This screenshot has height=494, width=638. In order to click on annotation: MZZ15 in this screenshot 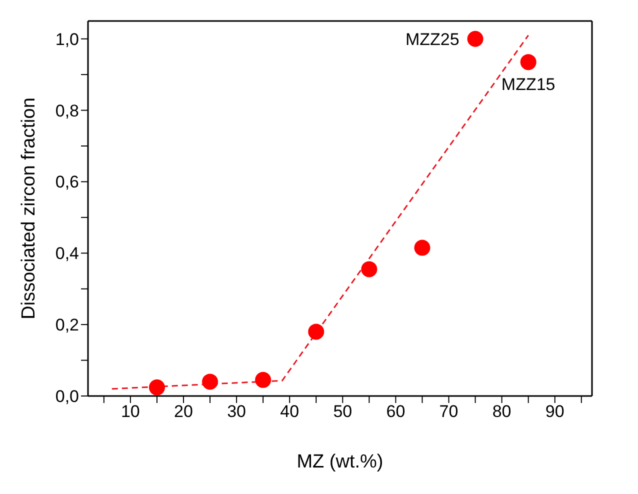, I will do `click(528, 84)`.